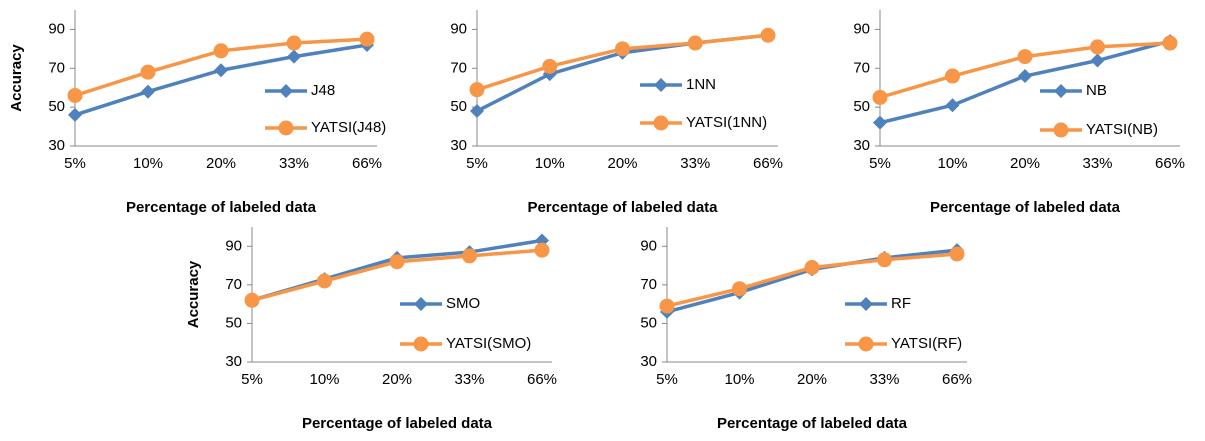 This screenshot has height=441, width=1205. I want to click on legend-label: SMO, so click(463, 303).